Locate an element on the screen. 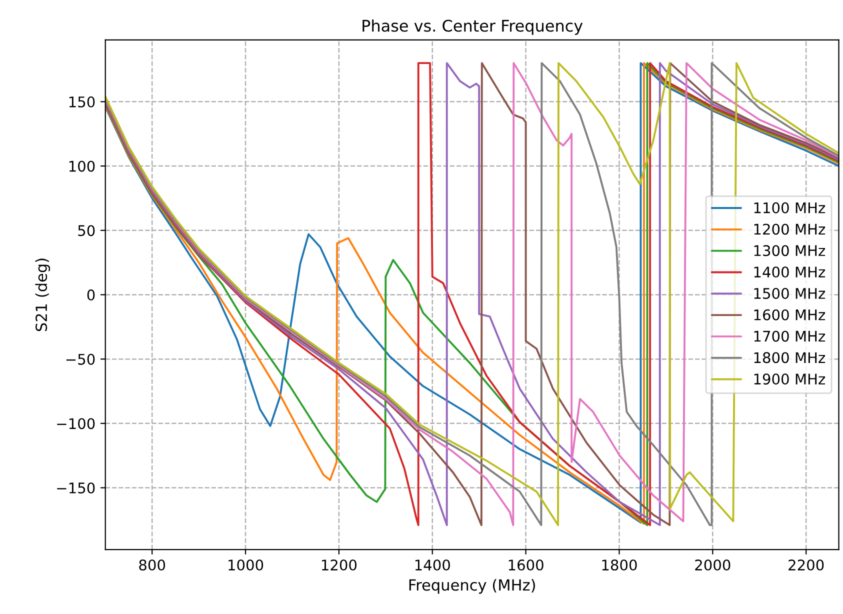 This screenshot has width=843, height=614. legend-label: 1200 MHz is located at coordinates (790, 229).